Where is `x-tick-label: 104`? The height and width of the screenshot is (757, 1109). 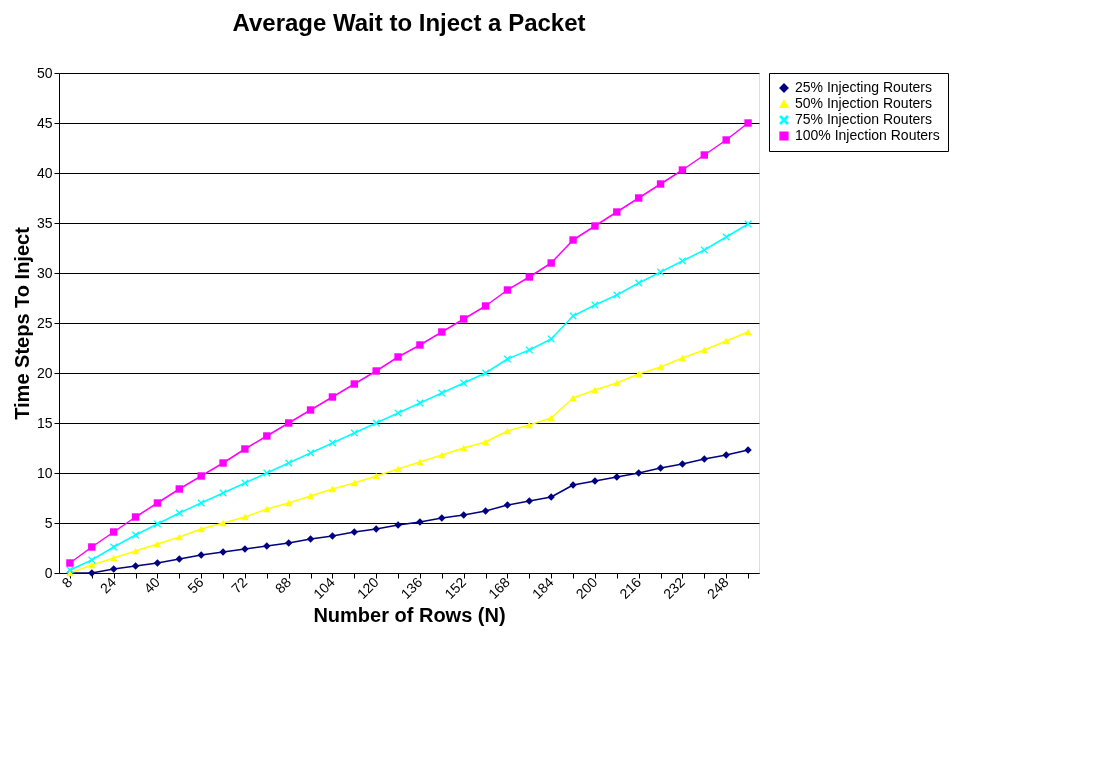 x-tick-label: 104 is located at coordinates (324, 587).